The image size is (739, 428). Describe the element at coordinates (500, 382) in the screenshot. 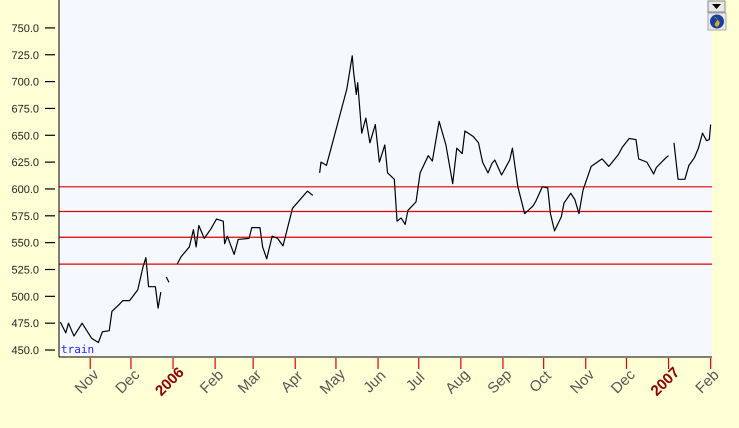

I see `x-tick-label: Sep` at that location.